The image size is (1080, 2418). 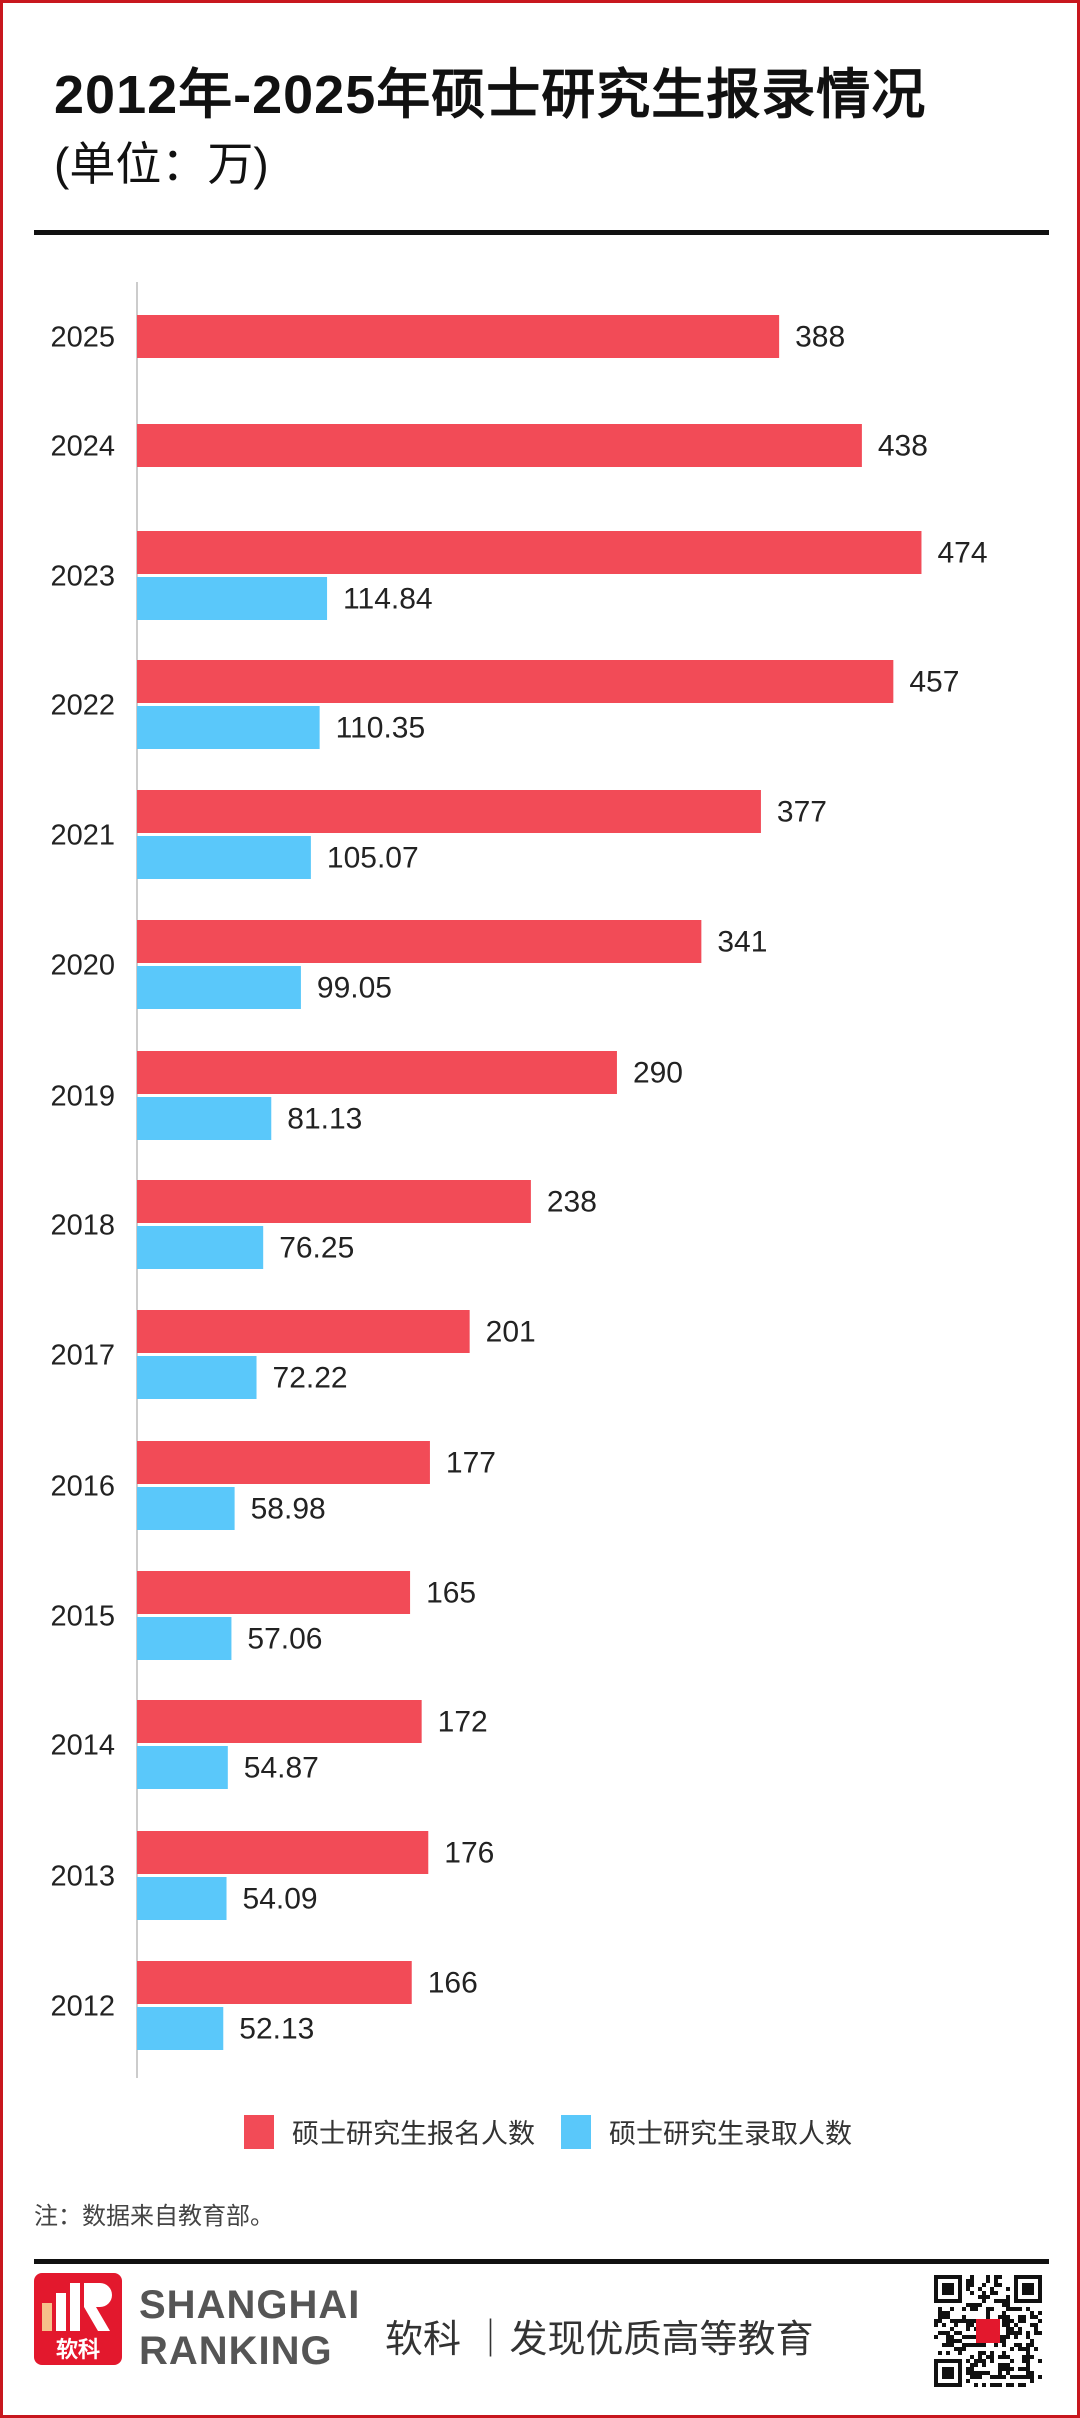 I want to click on year-label: 2025, so click(x=82, y=338).